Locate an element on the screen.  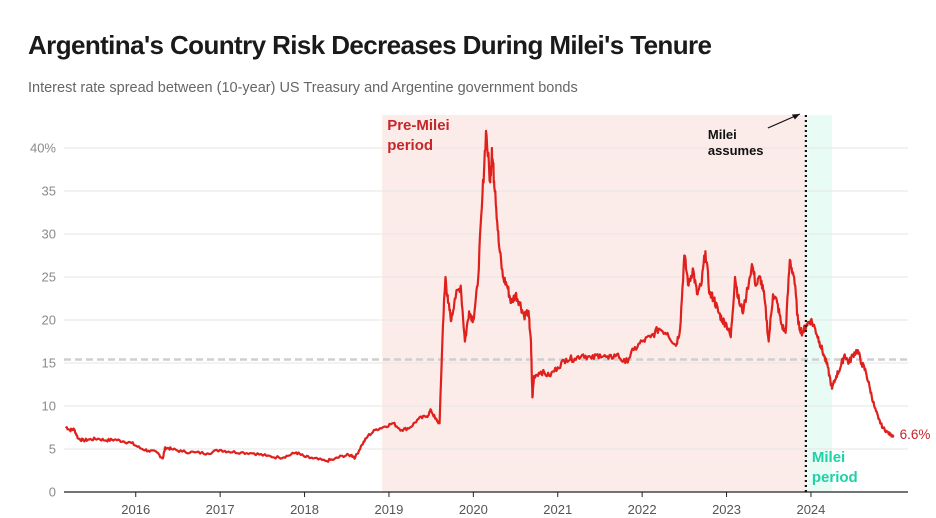
milei-assumes-label: Milei assumes is located at coordinates (736, 142).